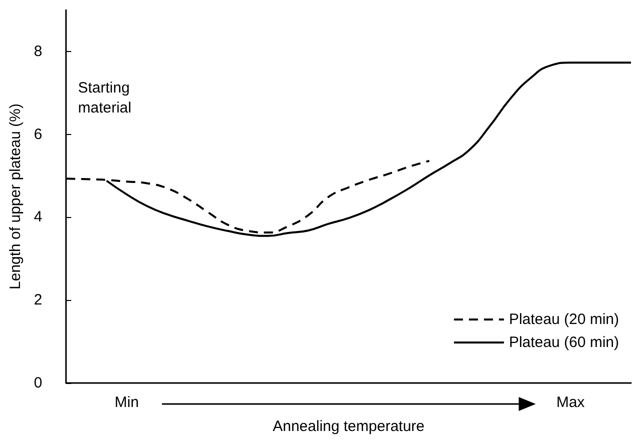 This screenshot has height=440, width=634. Describe the element at coordinates (38, 383) in the screenshot. I see `y-tick-label: 0` at that location.